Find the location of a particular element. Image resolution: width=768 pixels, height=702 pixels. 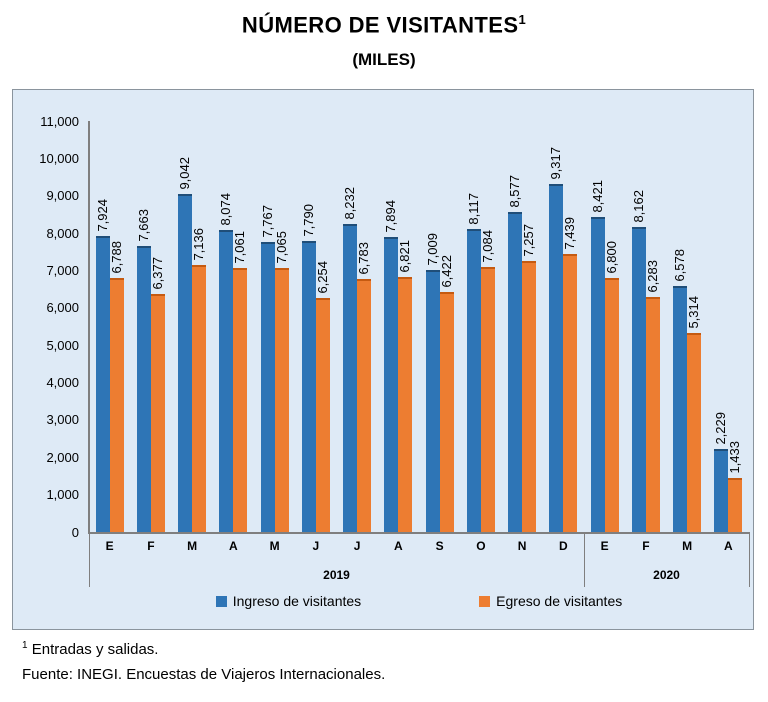

bar-group-9: 7,009 6,422 is located at coordinates (439, 326).